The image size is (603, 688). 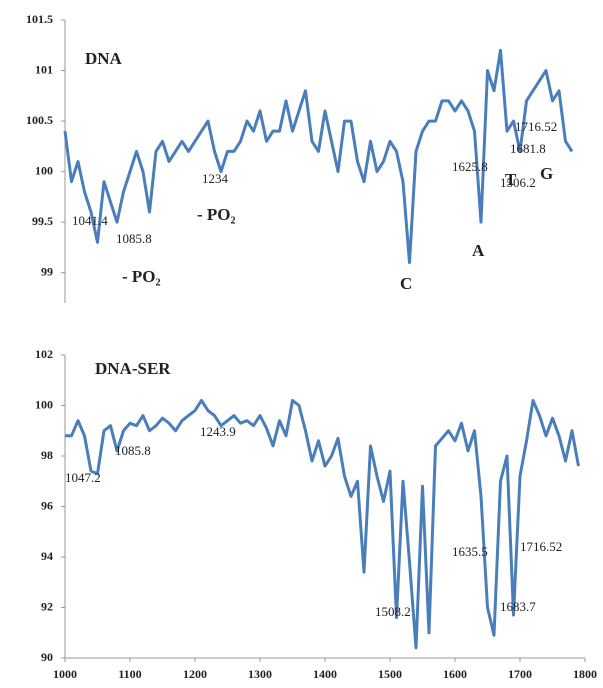 What do you see at coordinates (104, 58) in the screenshot?
I see `chart-title: DNA` at bounding box center [104, 58].